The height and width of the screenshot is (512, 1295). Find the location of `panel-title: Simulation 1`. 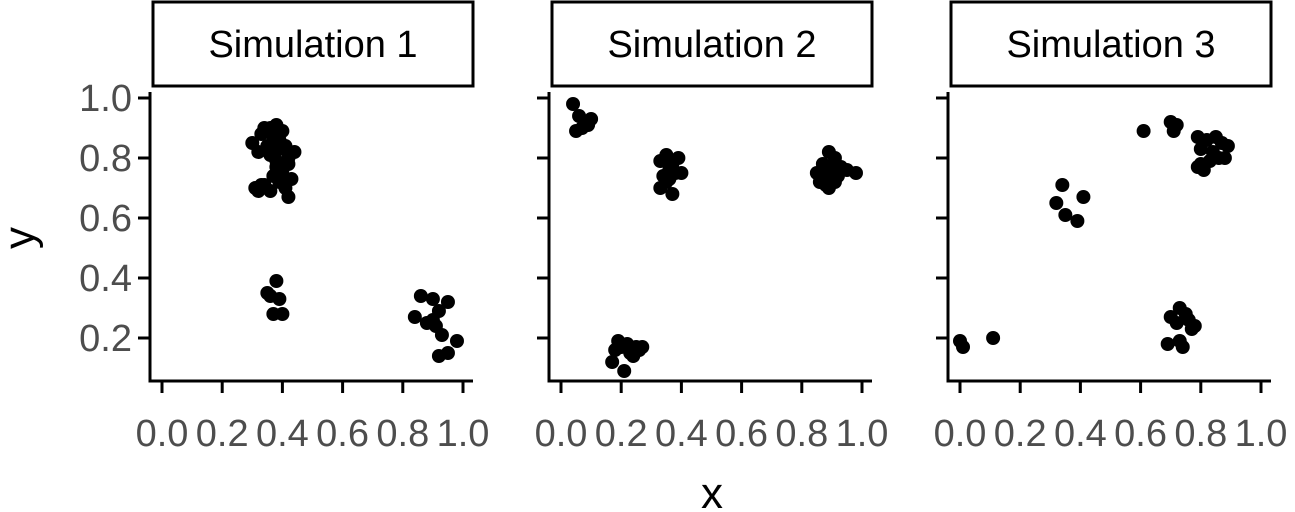

panel-title: Simulation 1 is located at coordinates (312, 45).